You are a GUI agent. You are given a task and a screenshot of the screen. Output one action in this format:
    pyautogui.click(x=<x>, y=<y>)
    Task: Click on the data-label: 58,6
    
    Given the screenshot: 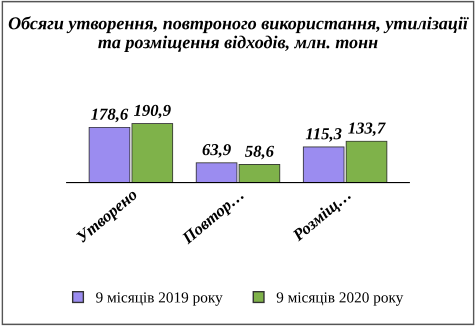 What is the action you would take?
    pyautogui.click(x=259, y=153)
    